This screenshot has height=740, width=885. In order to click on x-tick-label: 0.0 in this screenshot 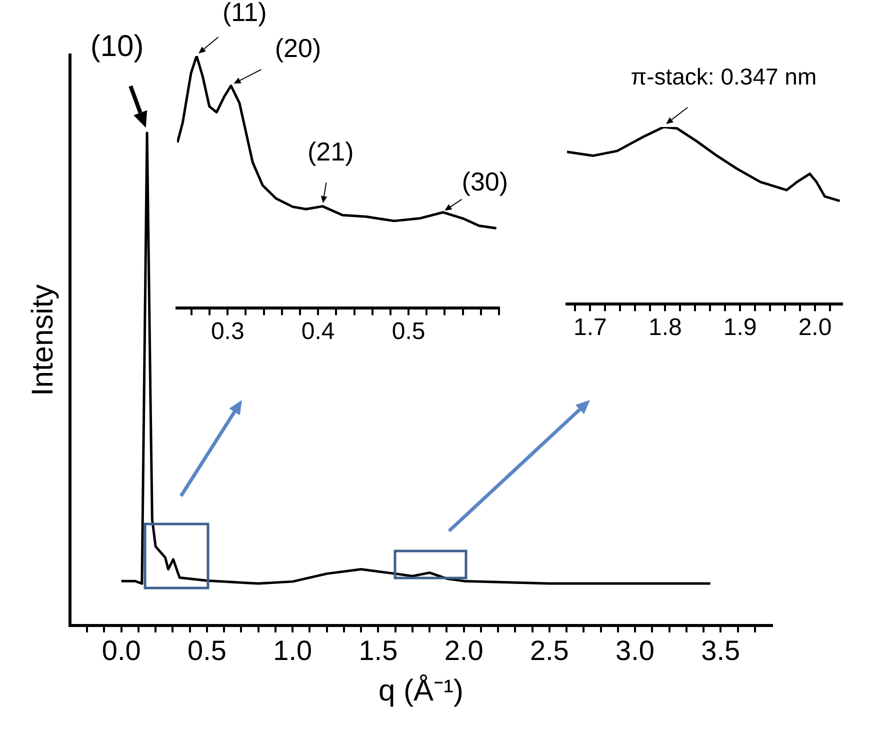, I will do `click(121, 650)`.